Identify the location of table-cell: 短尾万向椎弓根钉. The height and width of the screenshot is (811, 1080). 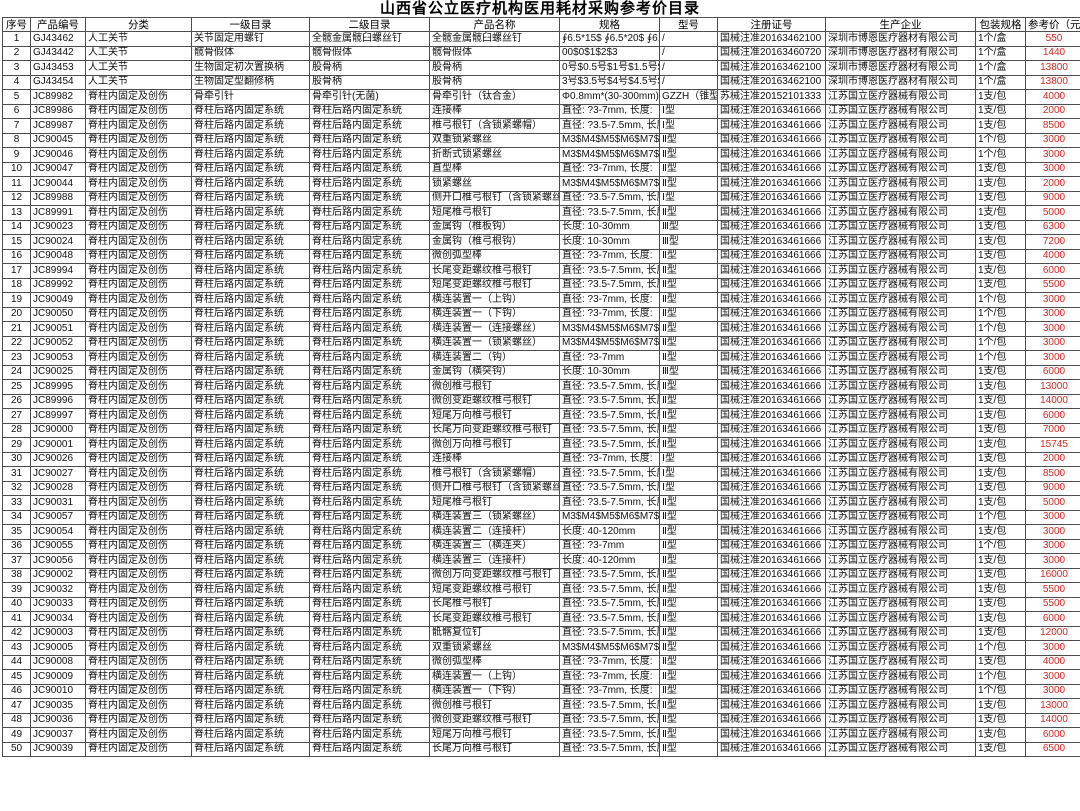
(494, 416).